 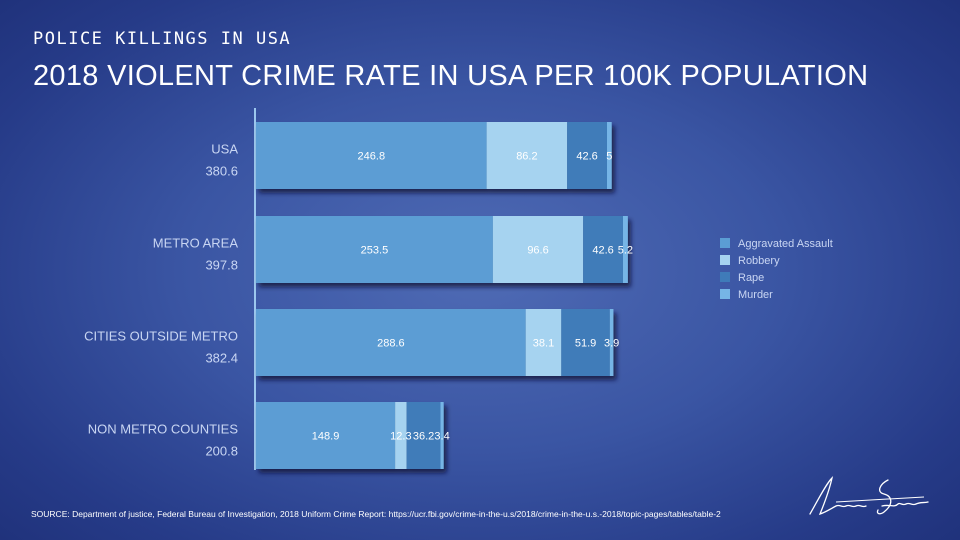 I want to click on legend-label: Robbery, so click(x=759, y=261).